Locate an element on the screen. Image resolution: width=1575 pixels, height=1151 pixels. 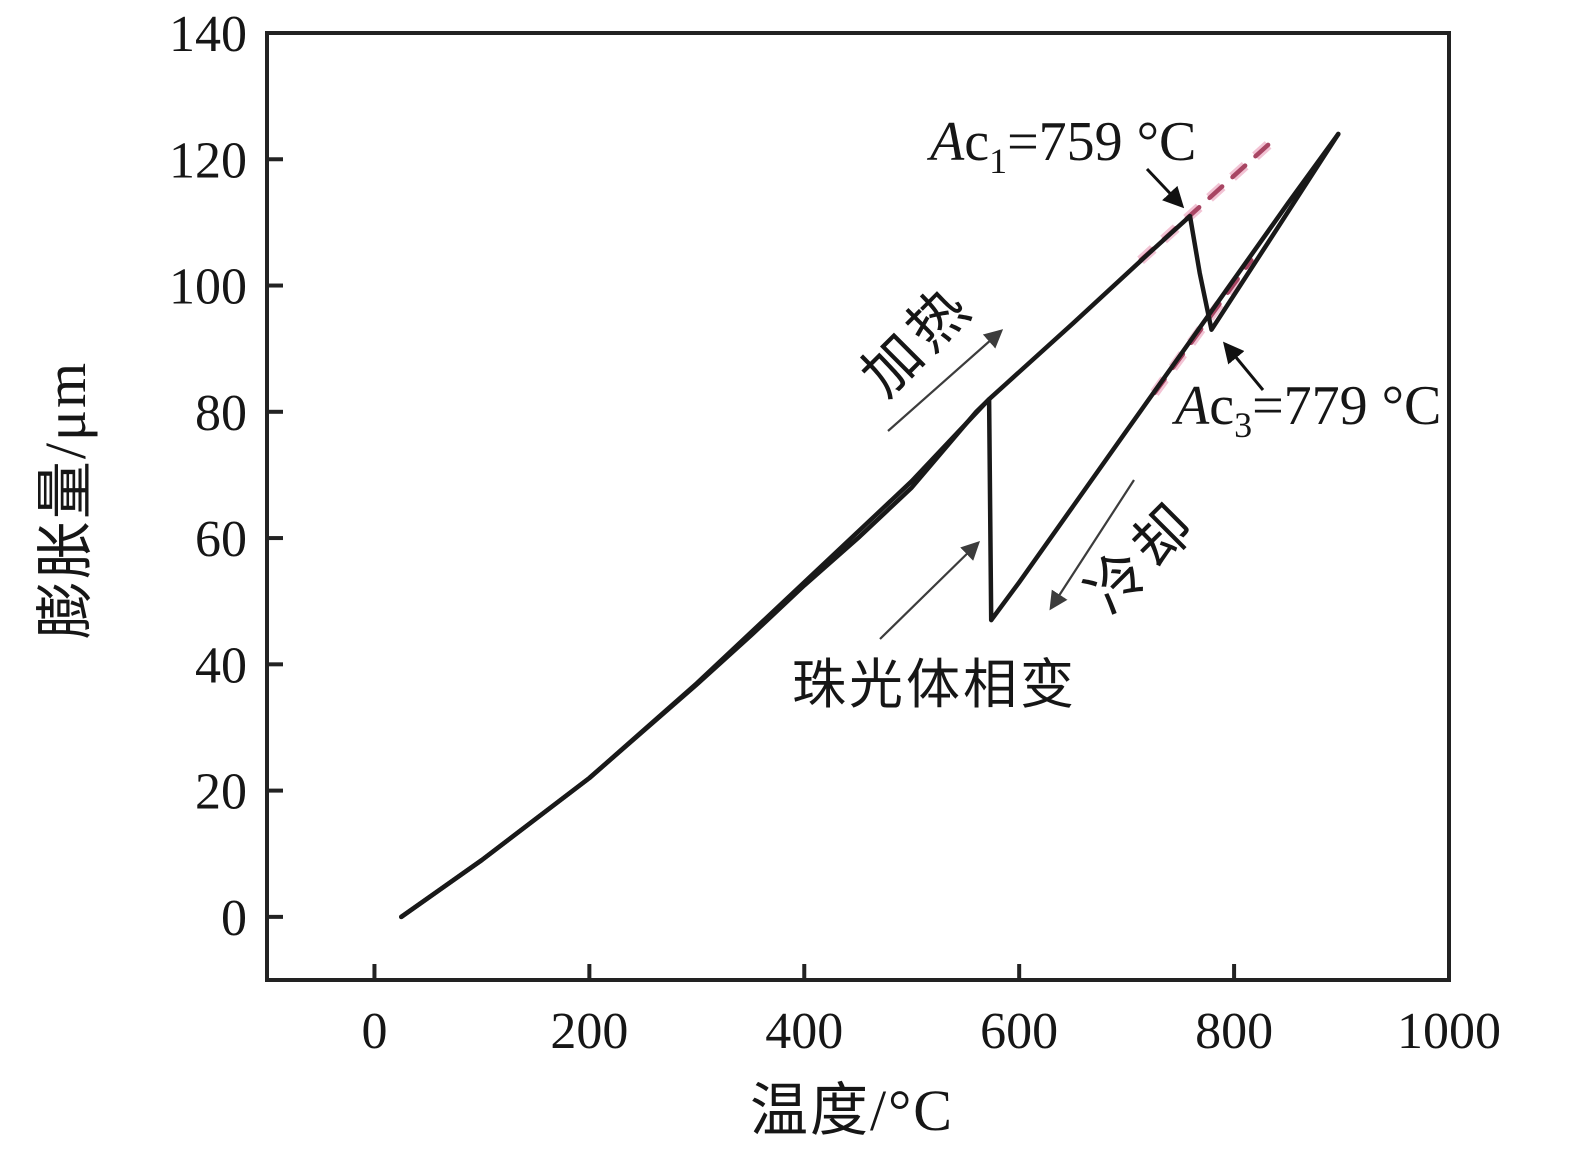
ac3-annotation: Ac3=779 °C is located at coordinates (1306, 410).